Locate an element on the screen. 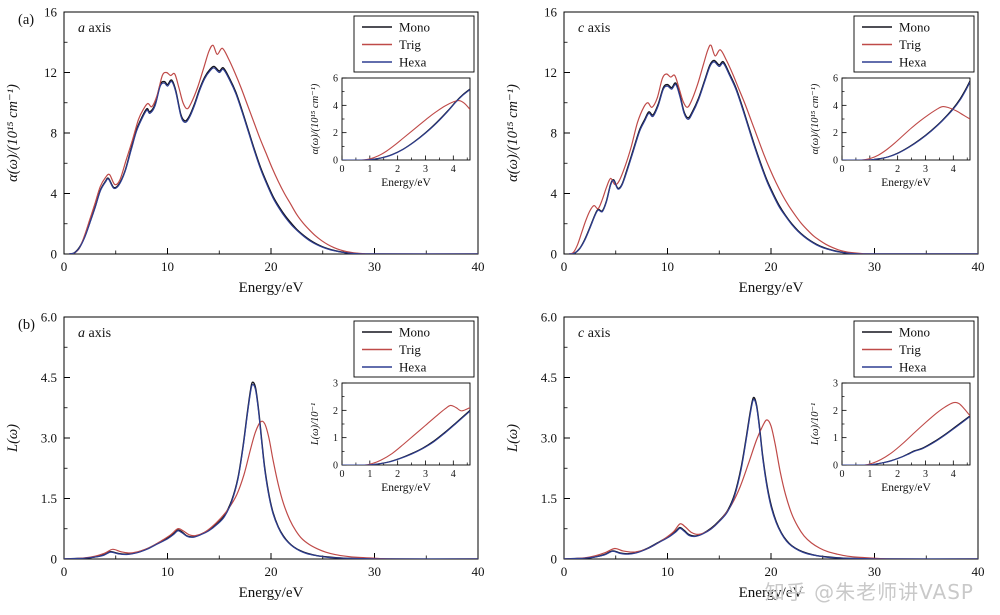 The width and height of the screenshot is (1000, 615). y-tick-label: 3.0 is located at coordinates (549, 438).